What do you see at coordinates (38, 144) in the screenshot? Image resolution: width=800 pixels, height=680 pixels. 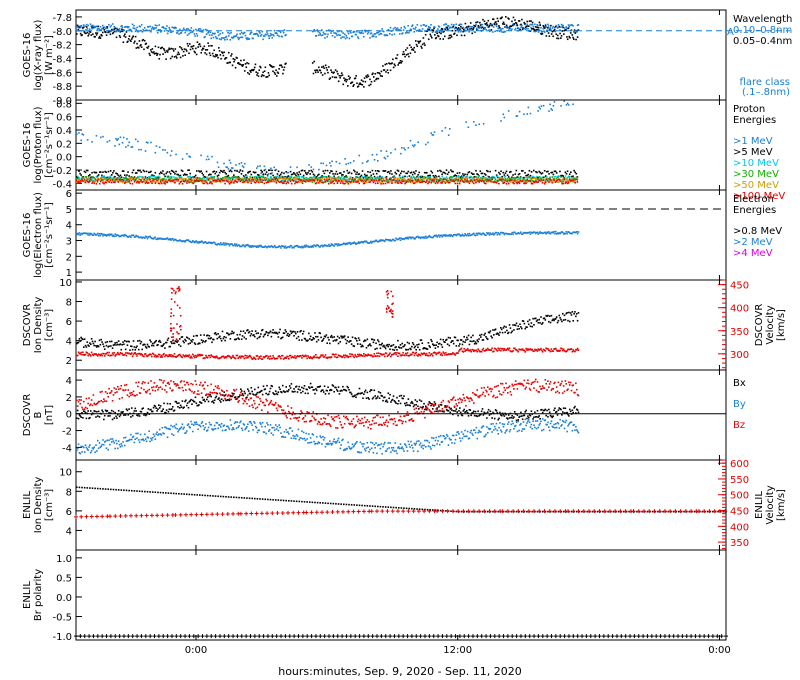 I see `y-axis-label: GOES-16log(Proton flux)[cm⁻²s⁻¹sr⁻¹]` at bounding box center [38, 144].